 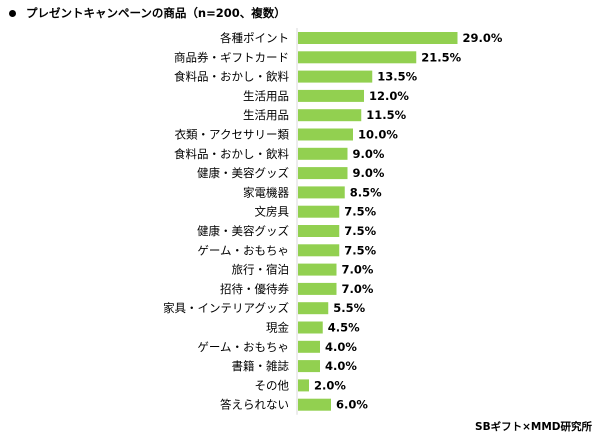 I want to click on value-label: 29.0%, so click(x=483, y=38).